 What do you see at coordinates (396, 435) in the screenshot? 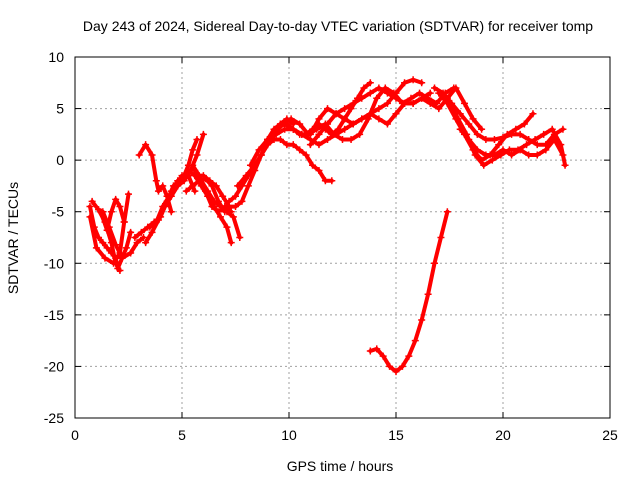
I see `x-tick-label: 15` at bounding box center [396, 435].